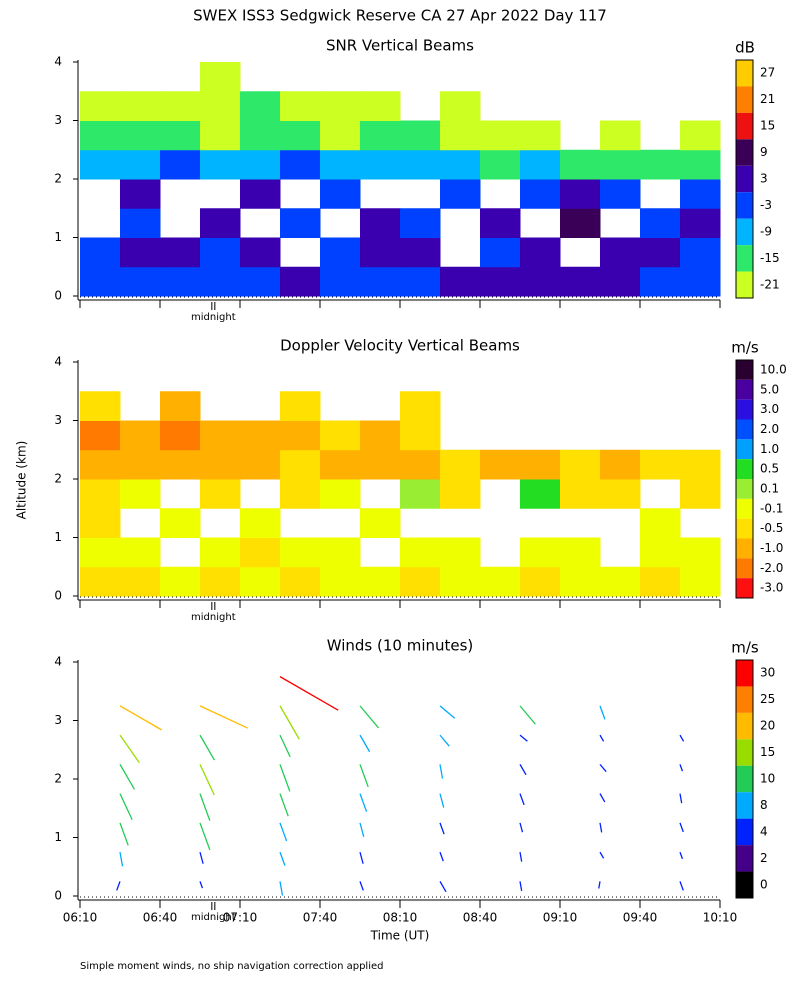 The height and width of the screenshot is (1000, 800). Describe the element at coordinates (767, 779) in the screenshot. I see `colorbar-label: 10` at that location.